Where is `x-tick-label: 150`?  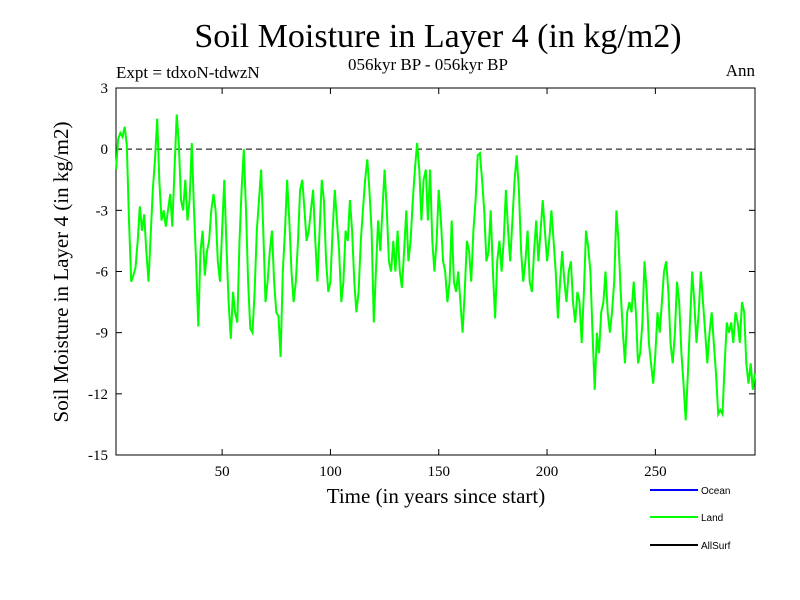 x-tick-label: 150 is located at coordinates (438, 472).